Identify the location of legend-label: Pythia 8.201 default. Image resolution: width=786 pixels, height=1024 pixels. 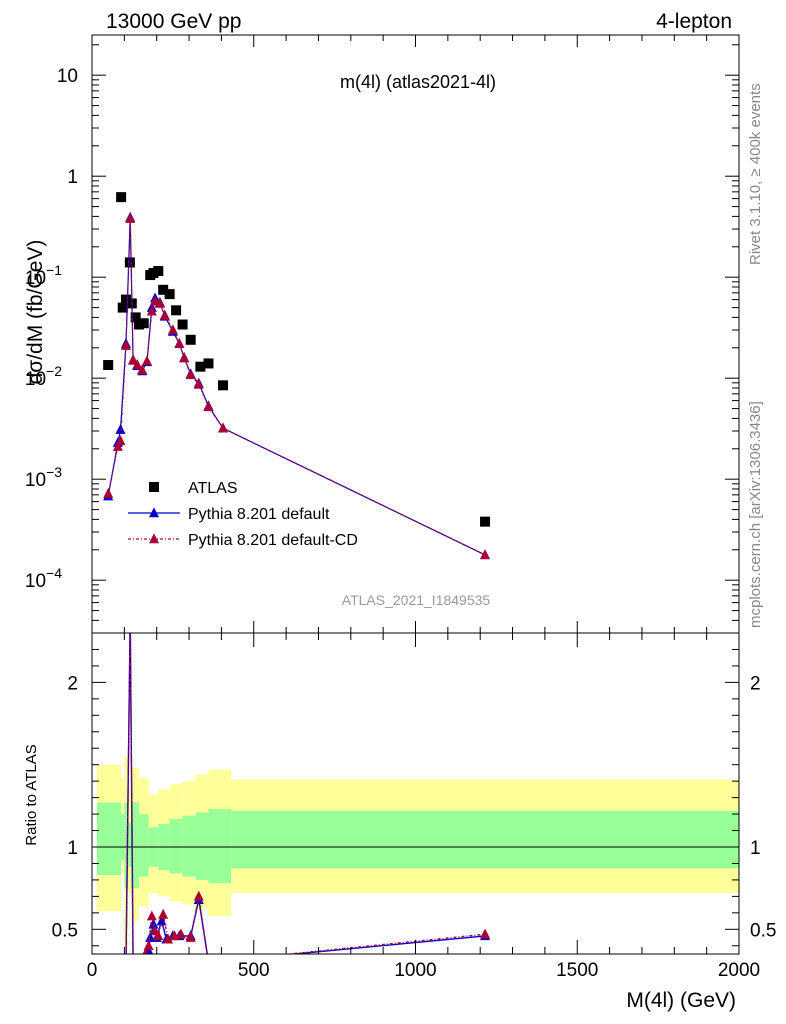
(259, 514).